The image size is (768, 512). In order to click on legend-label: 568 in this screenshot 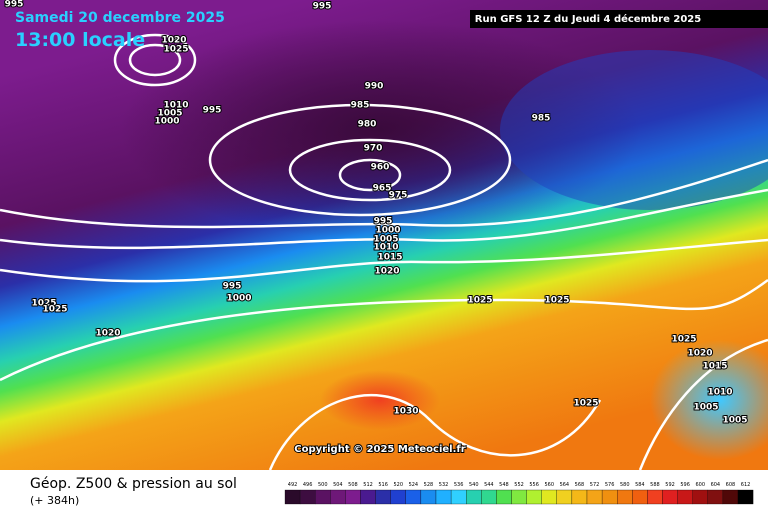, I will do `click(580, 485)`.